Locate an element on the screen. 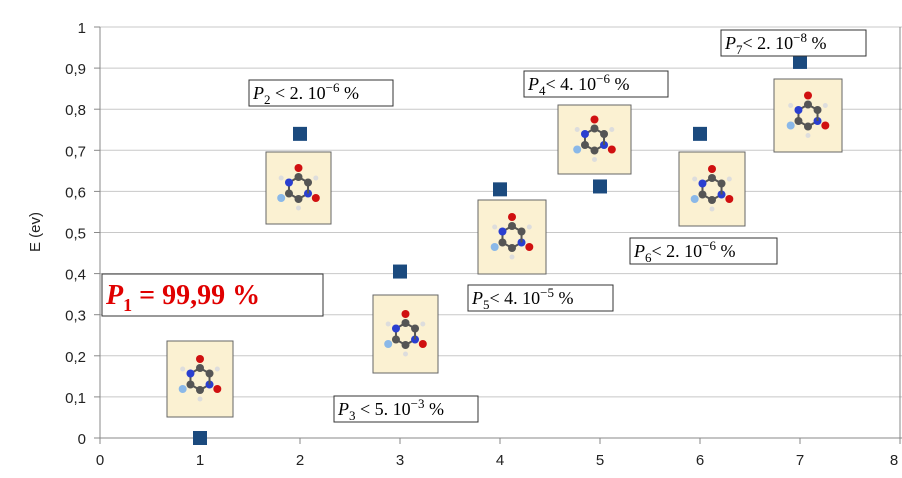 The width and height of the screenshot is (902, 478). annotation-sub: 2 is located at coordinates (267, 99).